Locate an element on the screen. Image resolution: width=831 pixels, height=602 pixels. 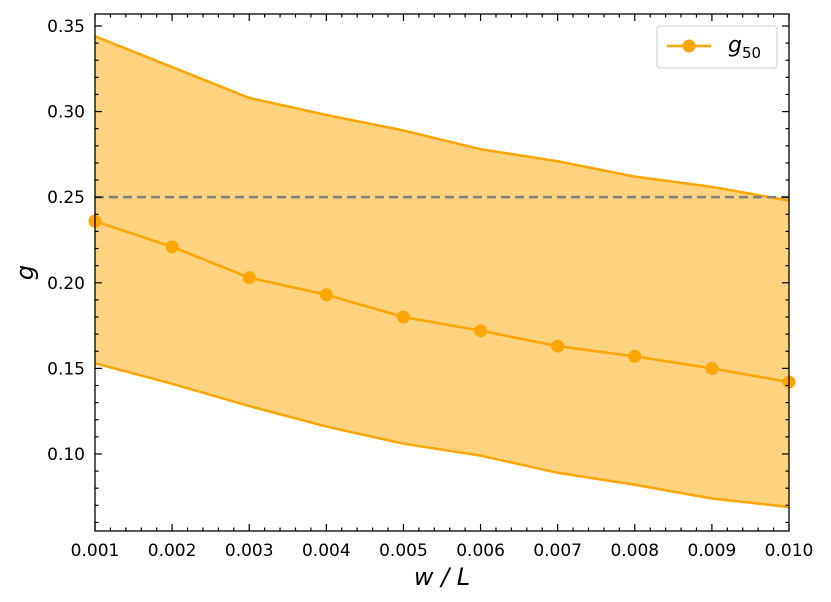
legend-marker is located at coordinates (689, 46).